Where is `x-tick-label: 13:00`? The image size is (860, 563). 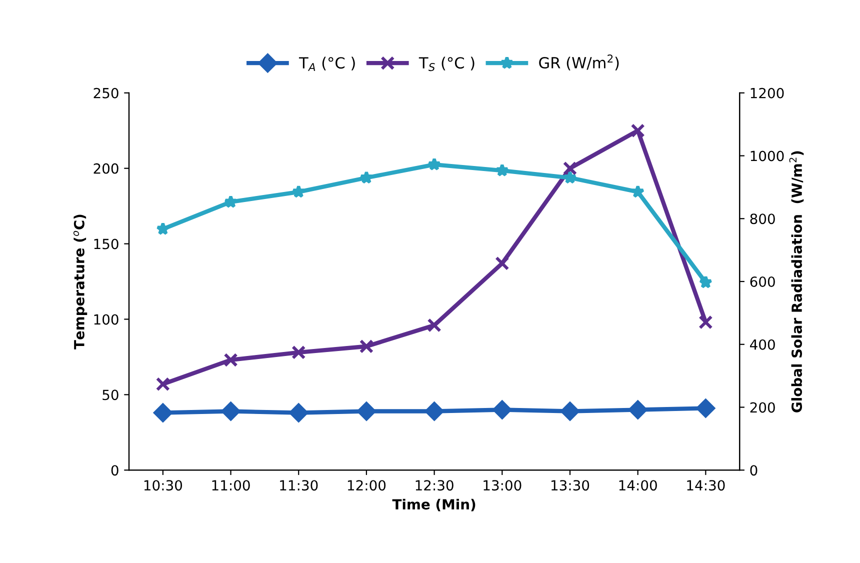
x-tick-label: 13:00 is located at coordinates (503, 485).